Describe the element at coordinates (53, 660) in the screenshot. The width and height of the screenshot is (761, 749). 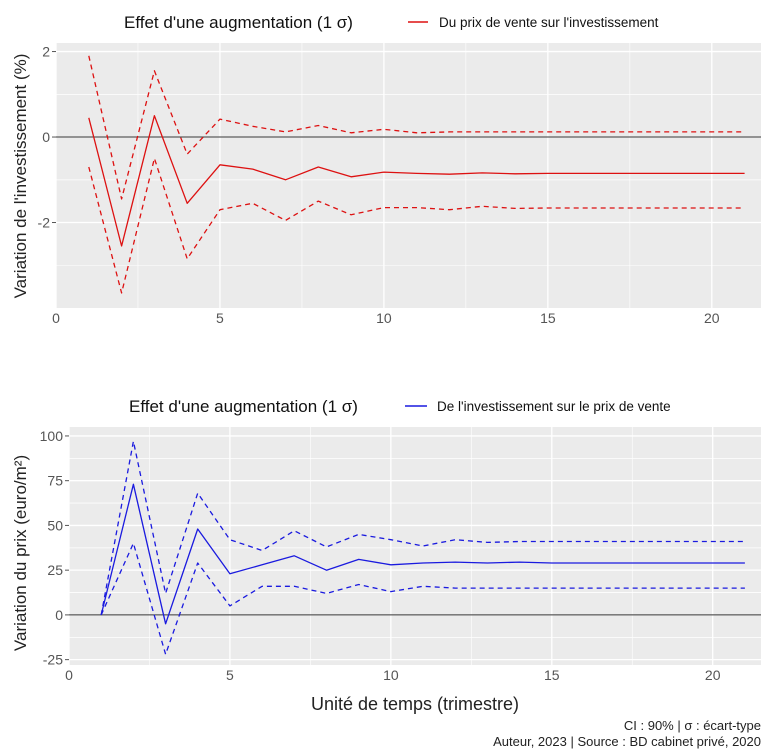
I see `y-tick-label: -25` at that location.